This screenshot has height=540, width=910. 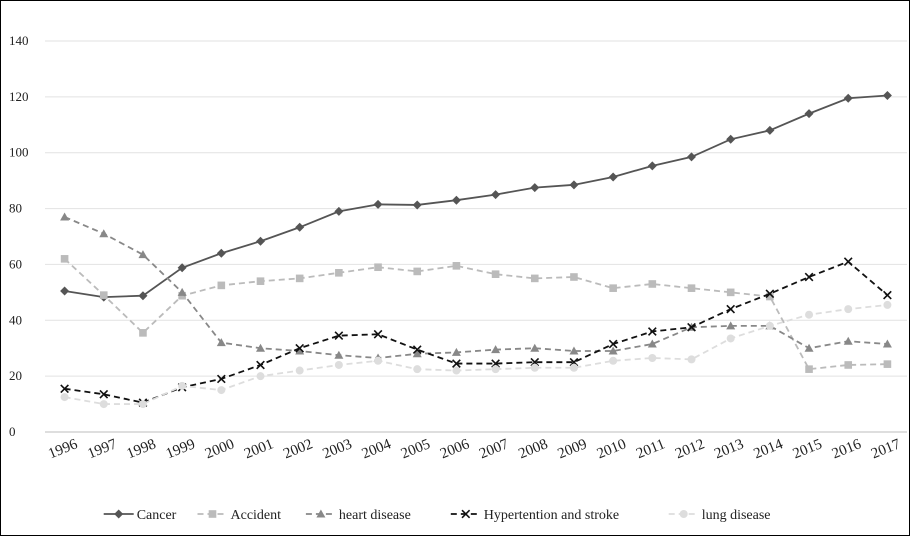 I want to click on legend-item: Cancer, so click(x=140, y=515).